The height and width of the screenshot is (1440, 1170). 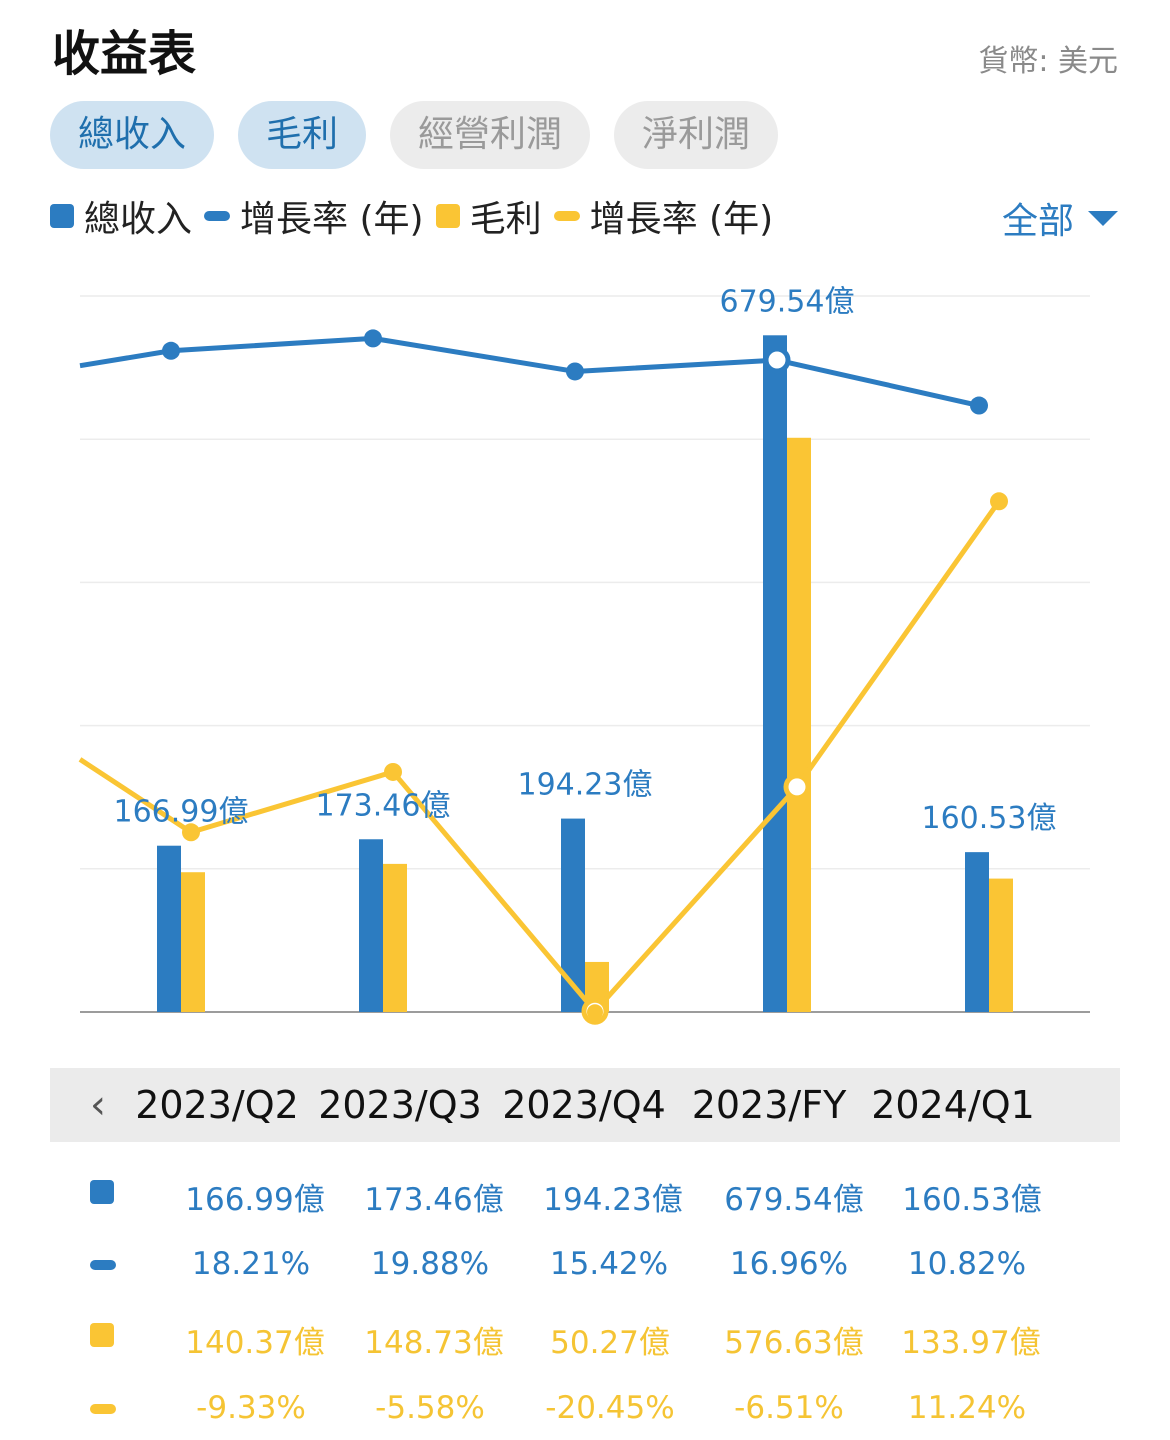 I want to click on table-cell: 11.24%, so click(x=967, y=1408).